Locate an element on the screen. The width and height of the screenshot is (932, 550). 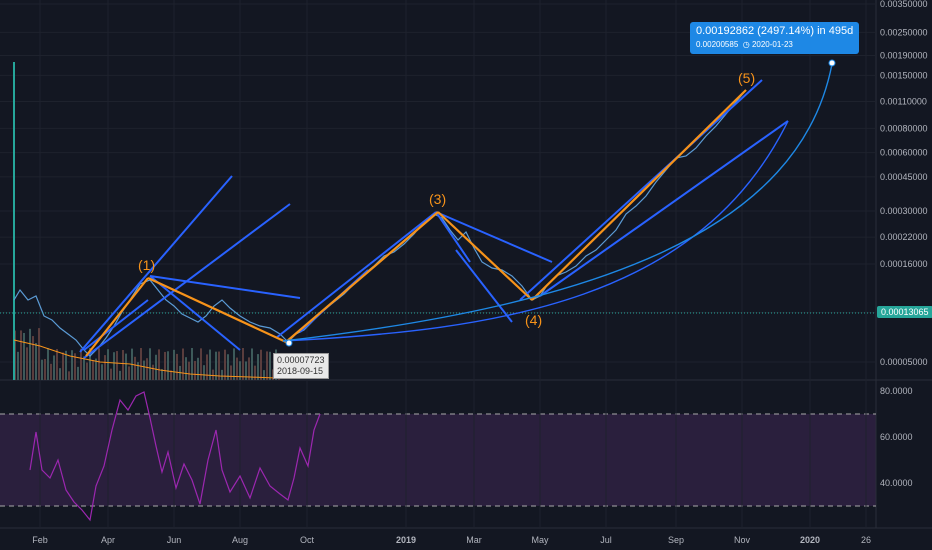
time-tick-label: Oct is located at coordinates (307, 540).